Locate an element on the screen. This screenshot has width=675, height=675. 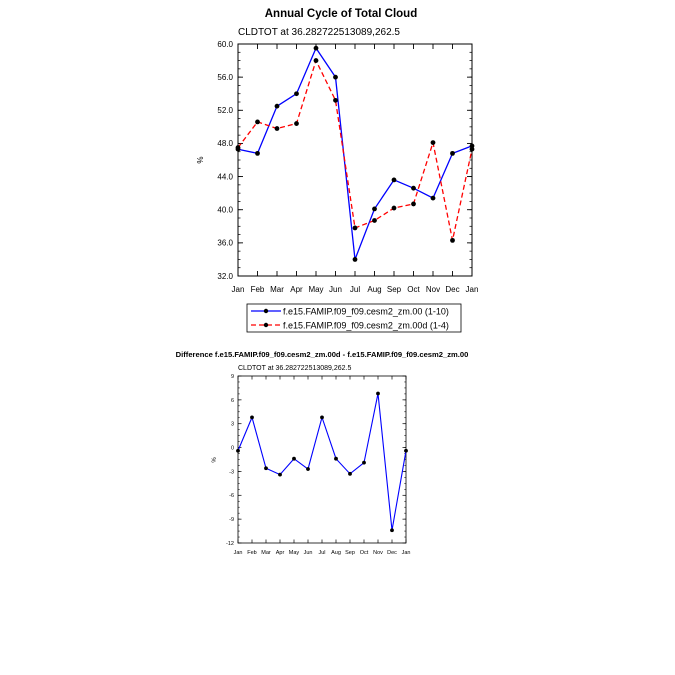
y-tick-label: -9 is located at coordinates (231, 520).